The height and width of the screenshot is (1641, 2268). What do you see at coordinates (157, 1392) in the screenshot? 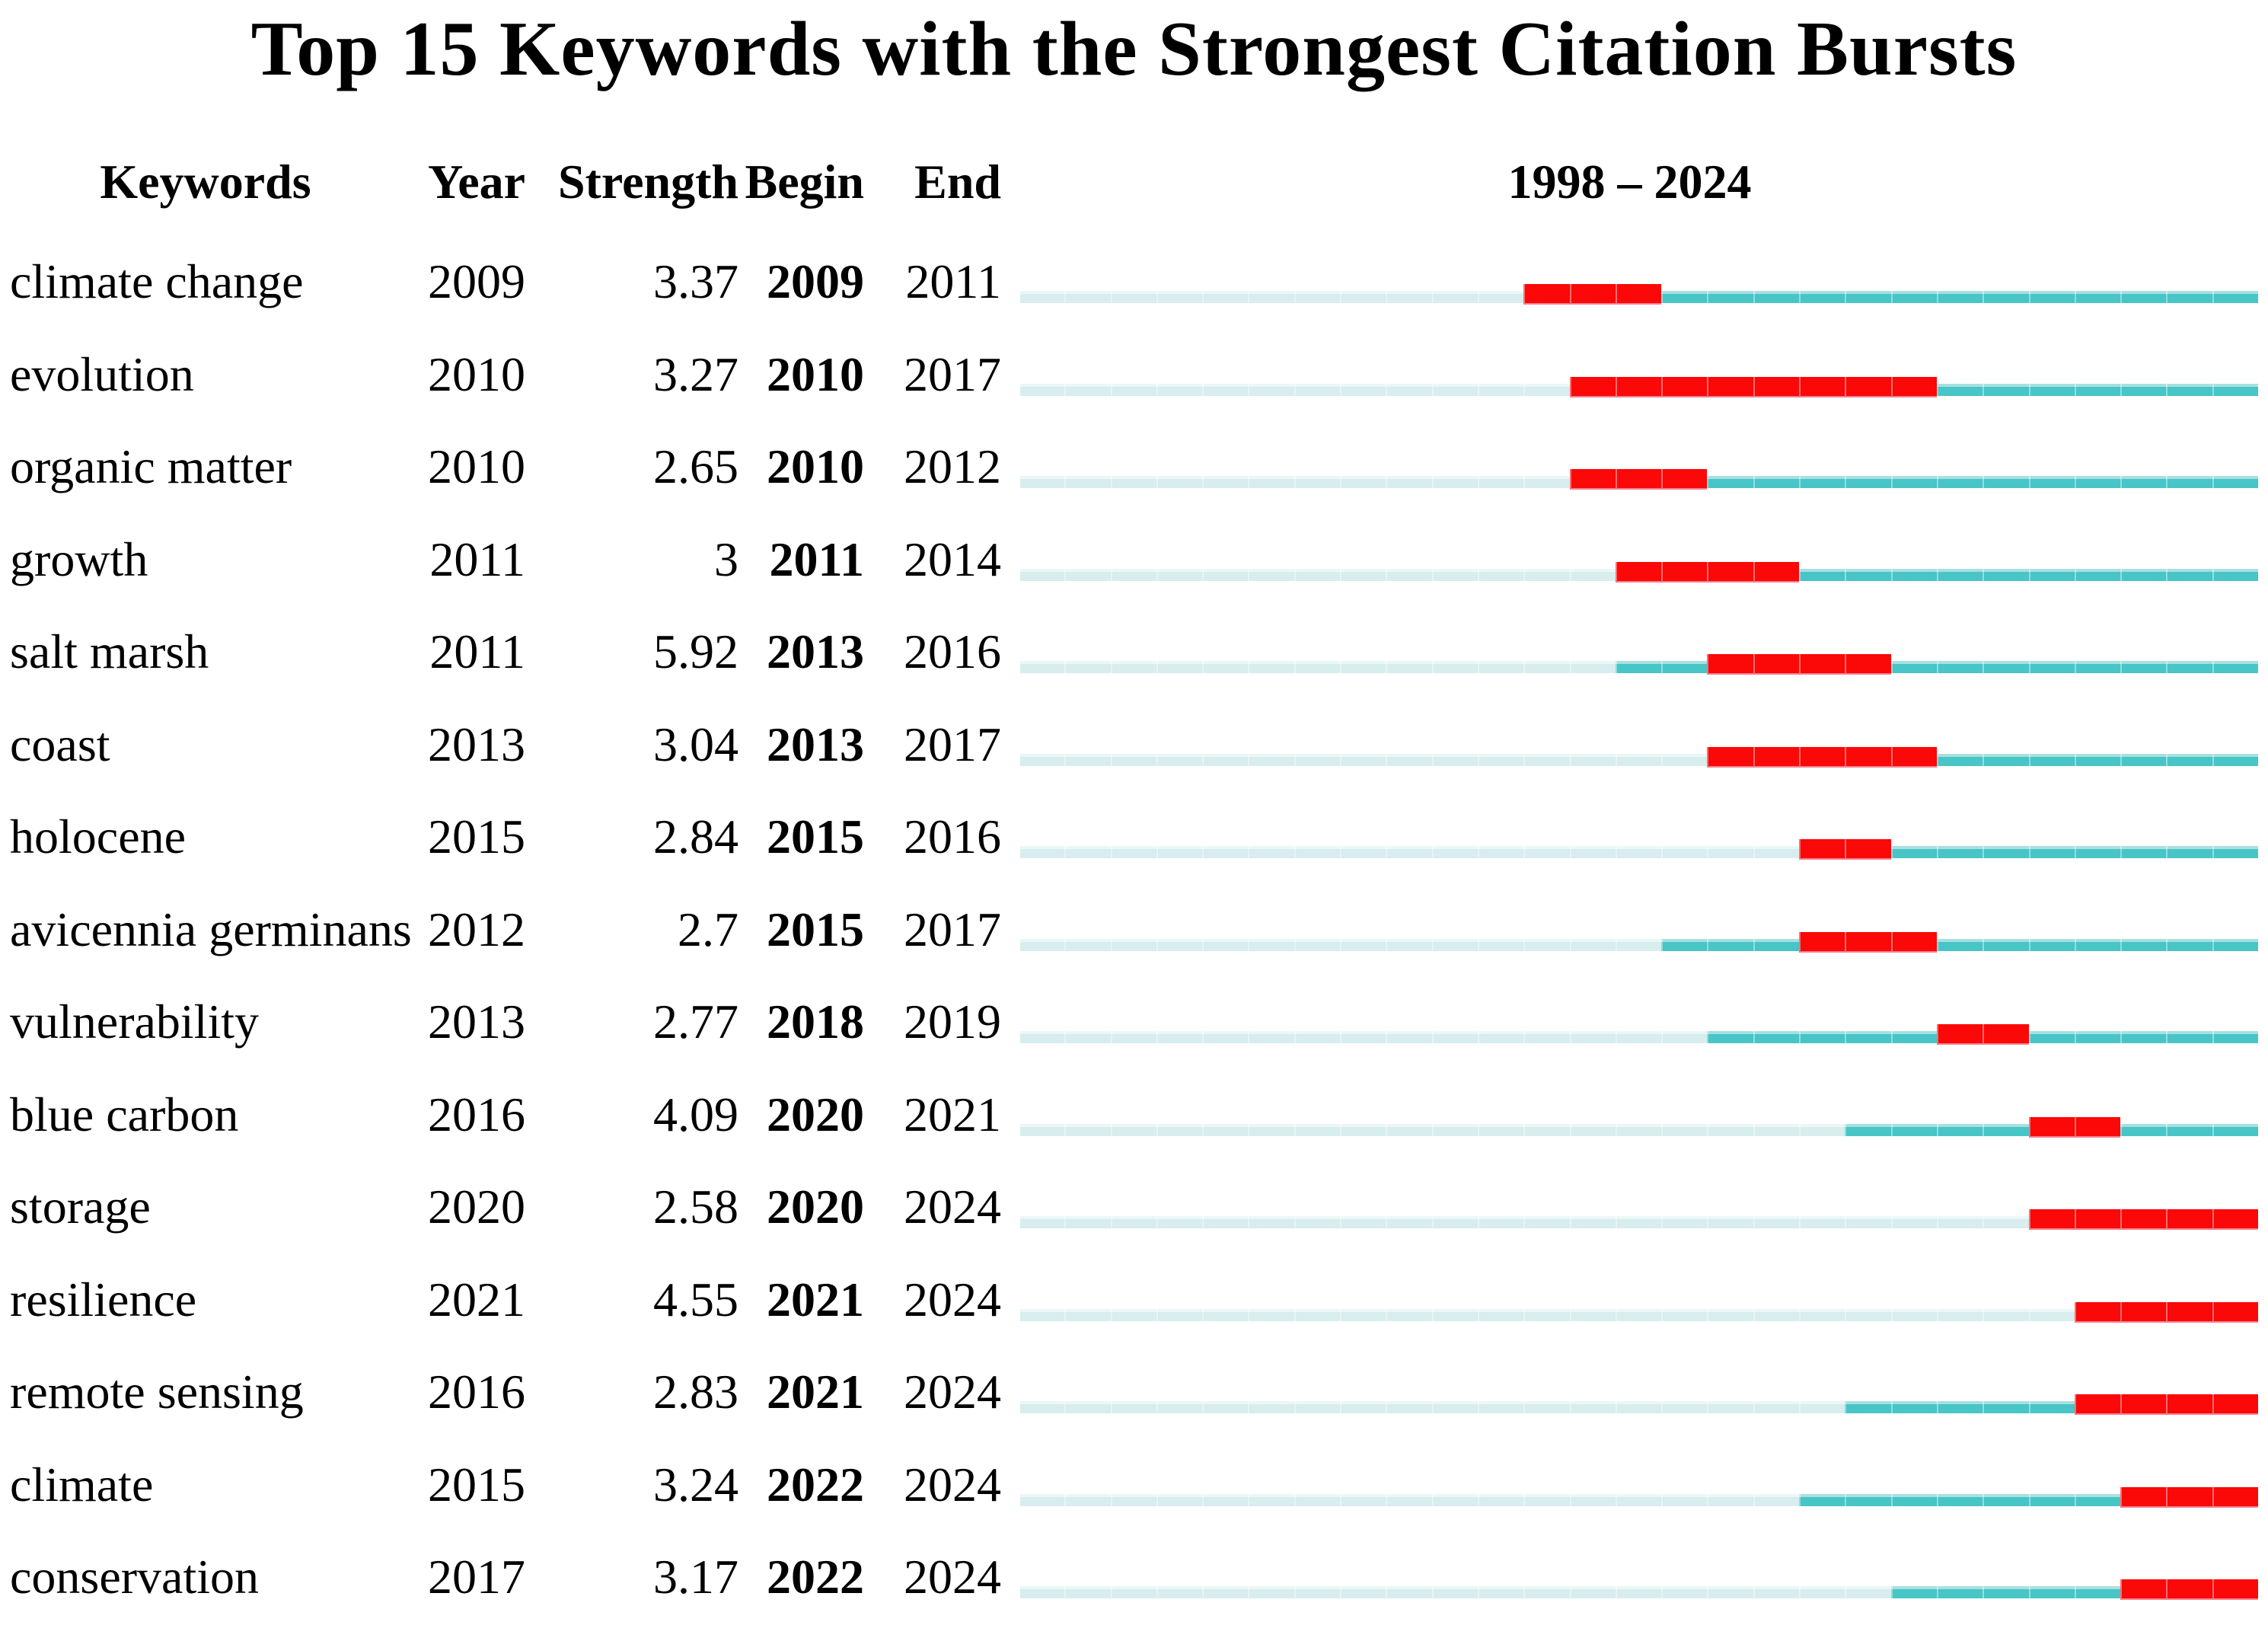
I see `keyword-label: remote sensing` at bounding box center [157, 1392].